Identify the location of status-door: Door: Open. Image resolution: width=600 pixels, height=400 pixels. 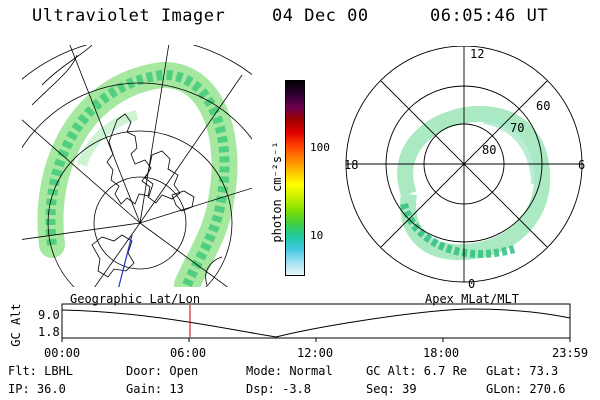
(162, 371).